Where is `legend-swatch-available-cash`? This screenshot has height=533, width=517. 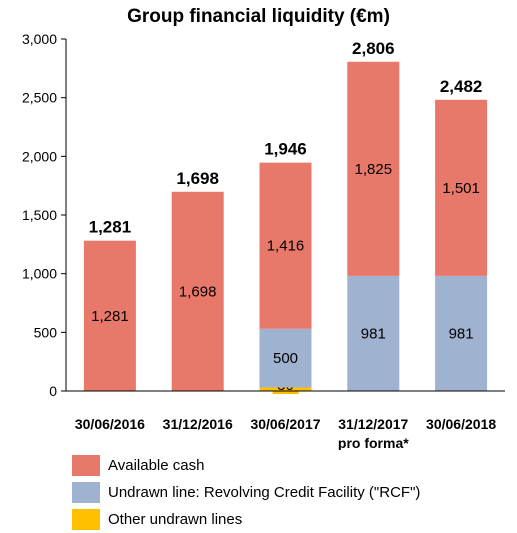
legend-swatch-available-cash is located at coordinates (86, 465).